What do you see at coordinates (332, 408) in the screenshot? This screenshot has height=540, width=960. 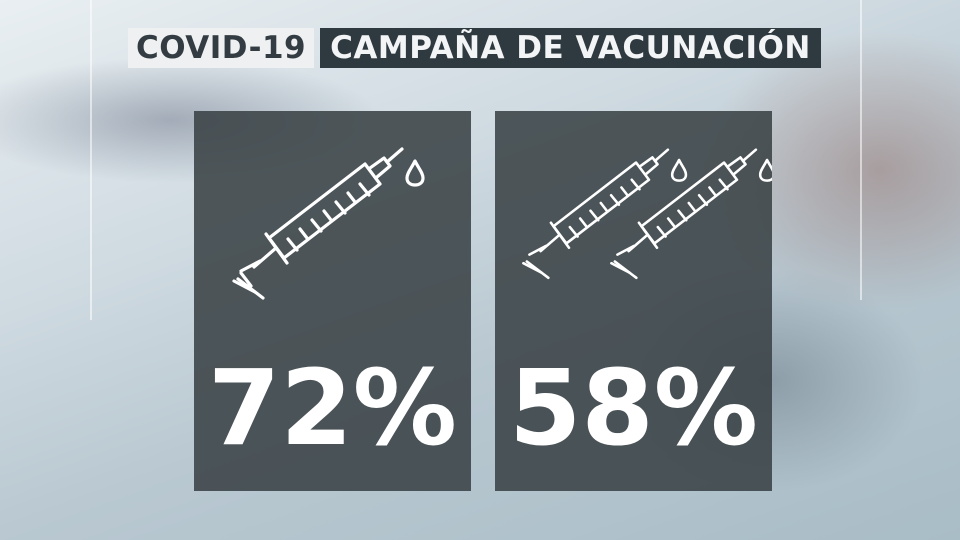 I see `first-dose-percentage: 72%` at bounding box center [332, 408].